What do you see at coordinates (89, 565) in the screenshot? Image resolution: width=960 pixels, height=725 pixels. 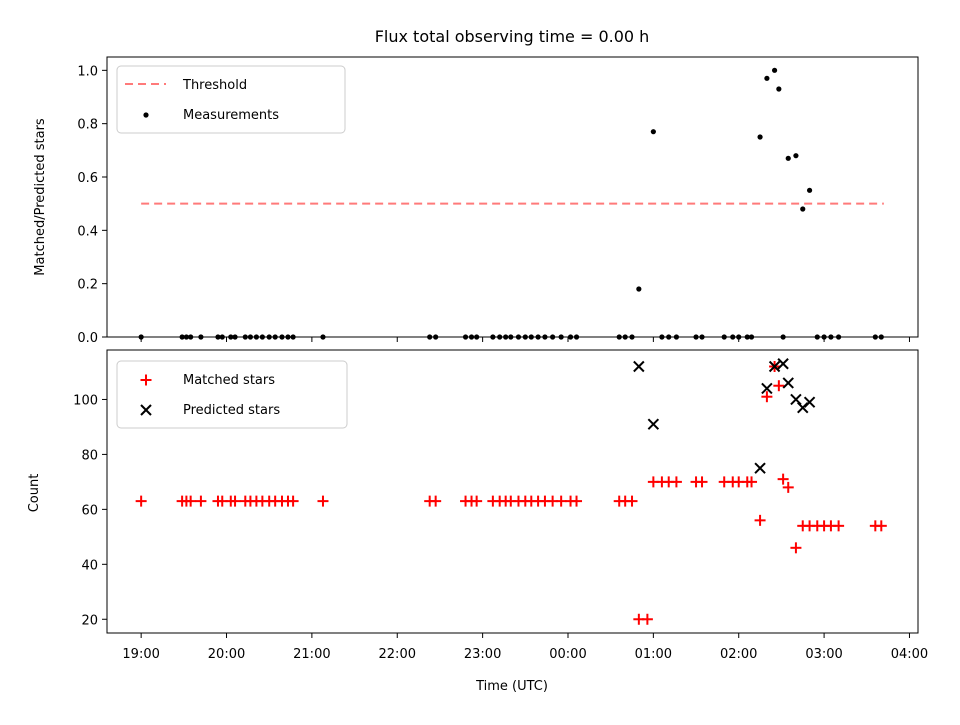 I see `bottom-y-tick-label: 40` at bounding box center [89, 565].